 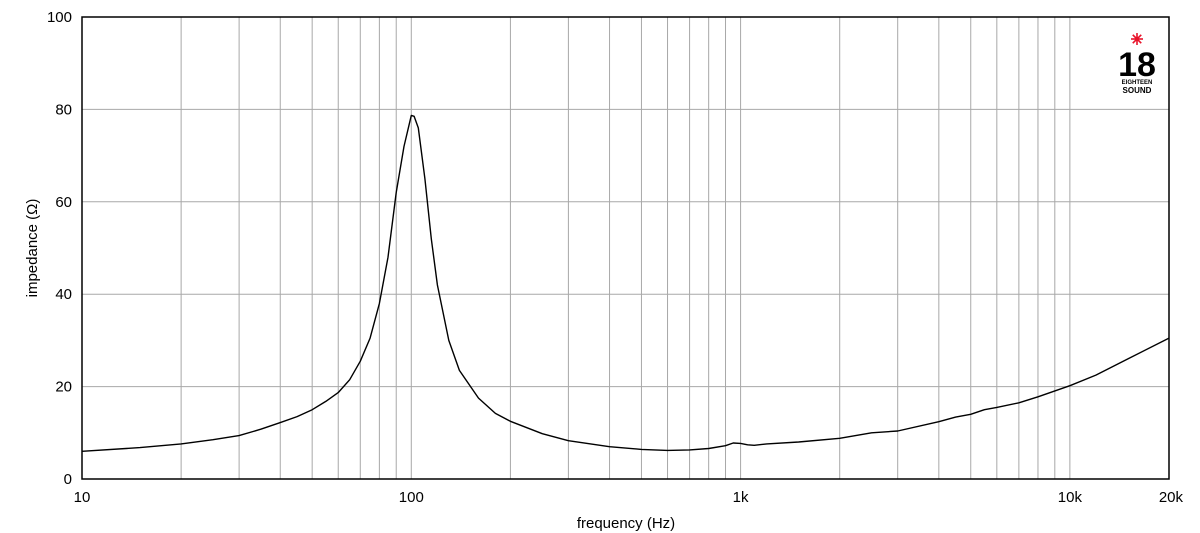 I want to click on y-axis-label: impedance (Ω), so click(x=32, y=248).